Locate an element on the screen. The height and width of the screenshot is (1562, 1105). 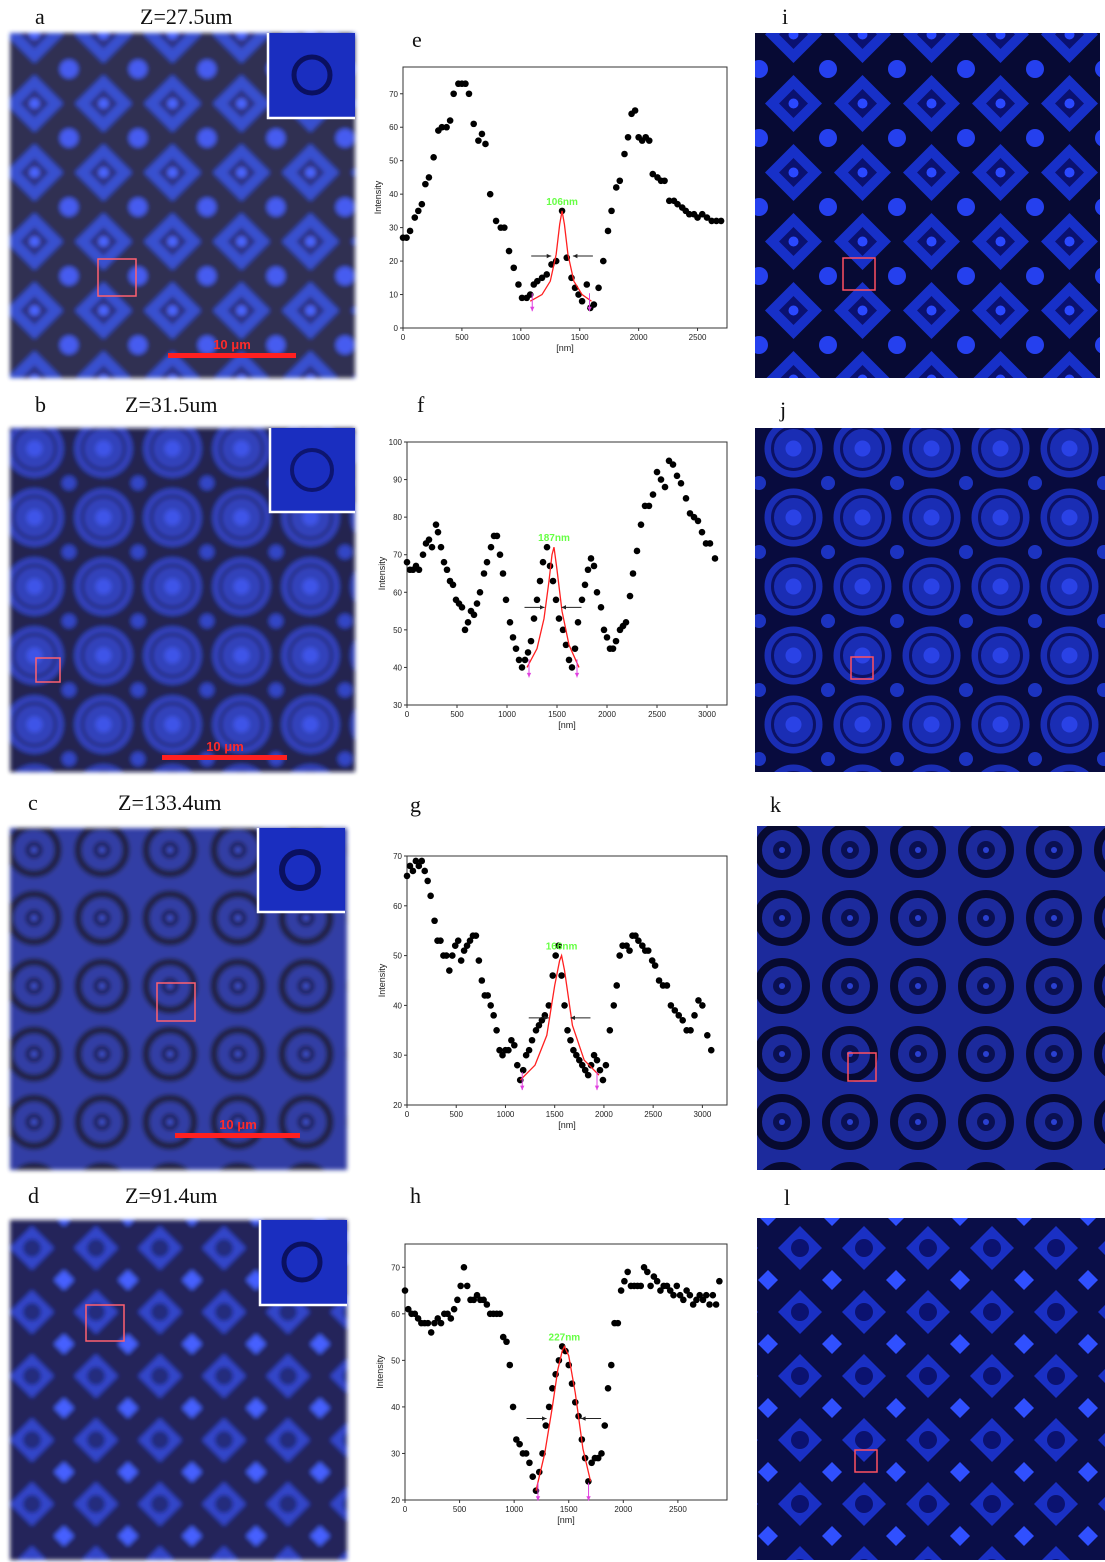
x-tick-label: 0 is located at coordinates (407, 714).